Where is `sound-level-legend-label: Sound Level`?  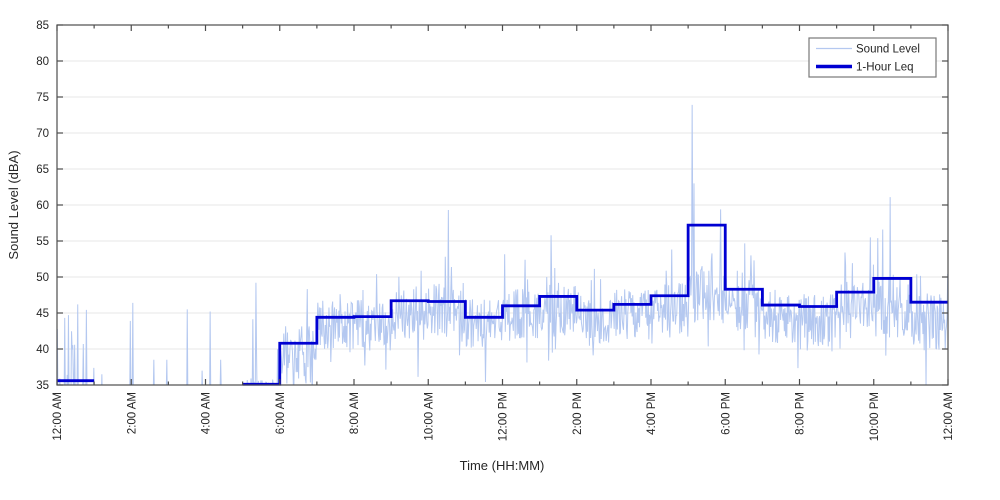 sound-level-legend-label: Sound Level is located at coordinates (888, 50).